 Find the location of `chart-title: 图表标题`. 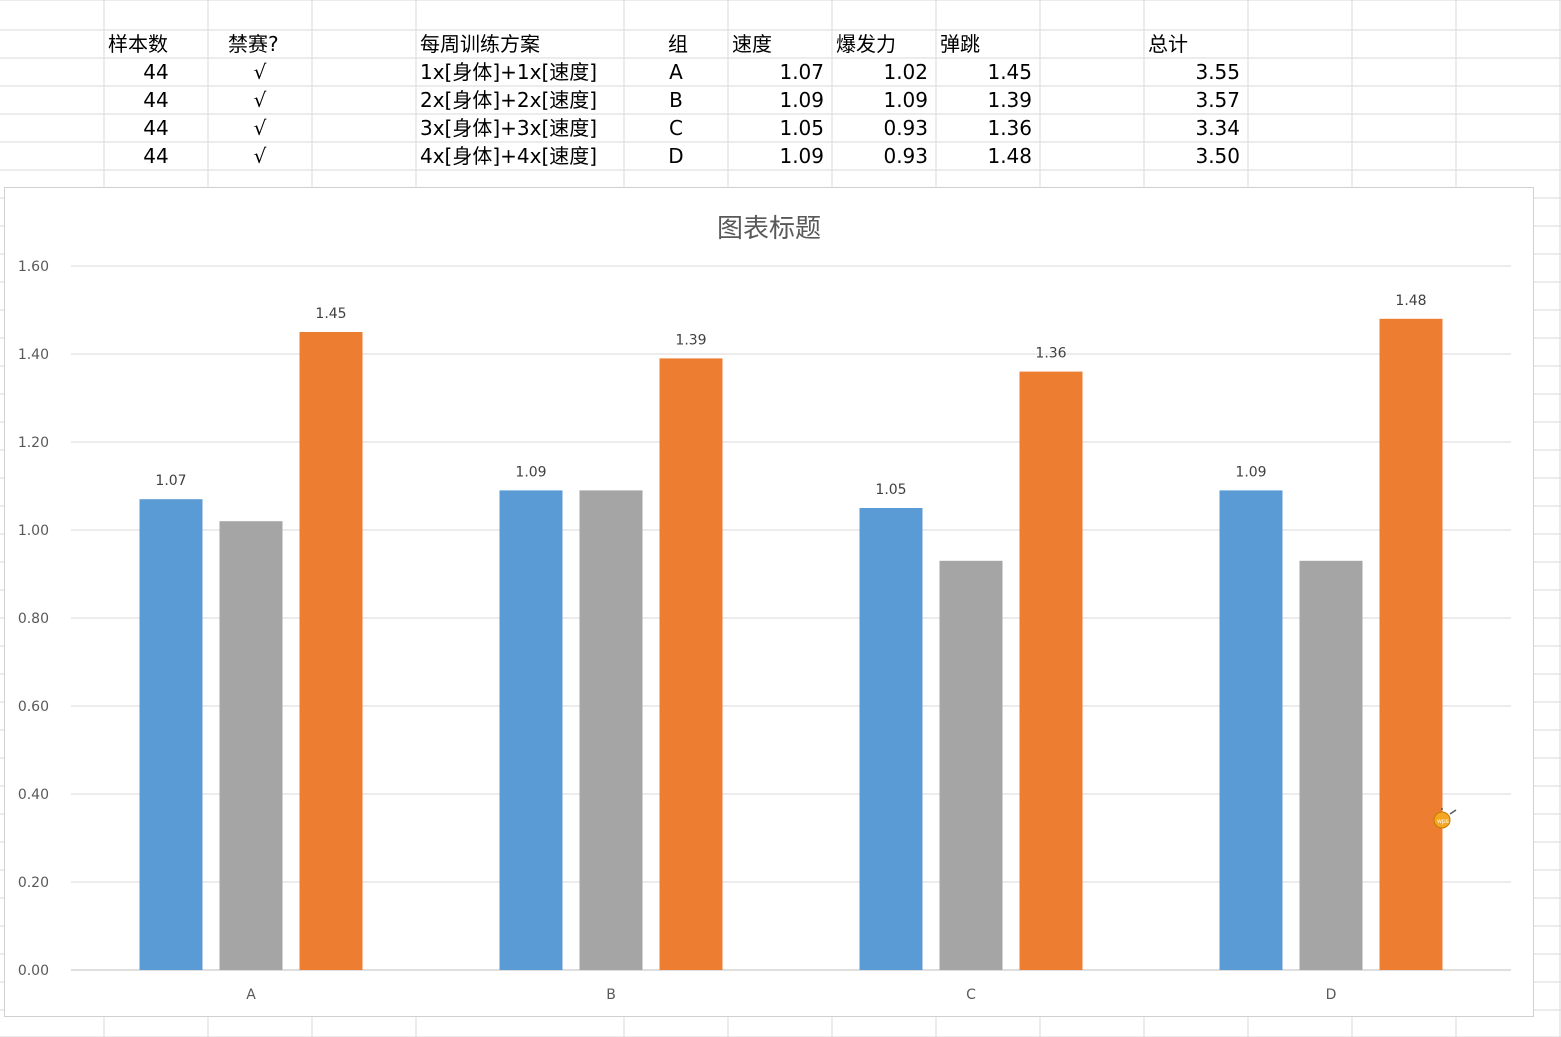

chart-title: 图表标题 is located at coordinates (768, 229).